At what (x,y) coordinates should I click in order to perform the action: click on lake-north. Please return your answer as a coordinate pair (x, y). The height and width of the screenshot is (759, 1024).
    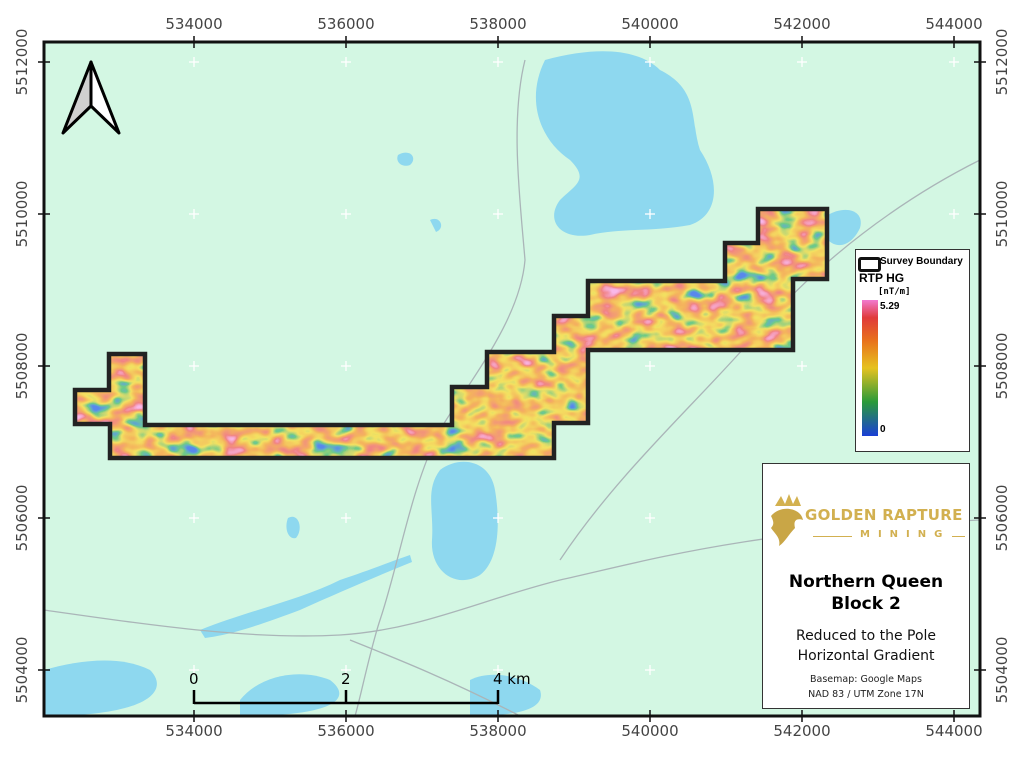
    Looking at the image, I should click on (624, 143).